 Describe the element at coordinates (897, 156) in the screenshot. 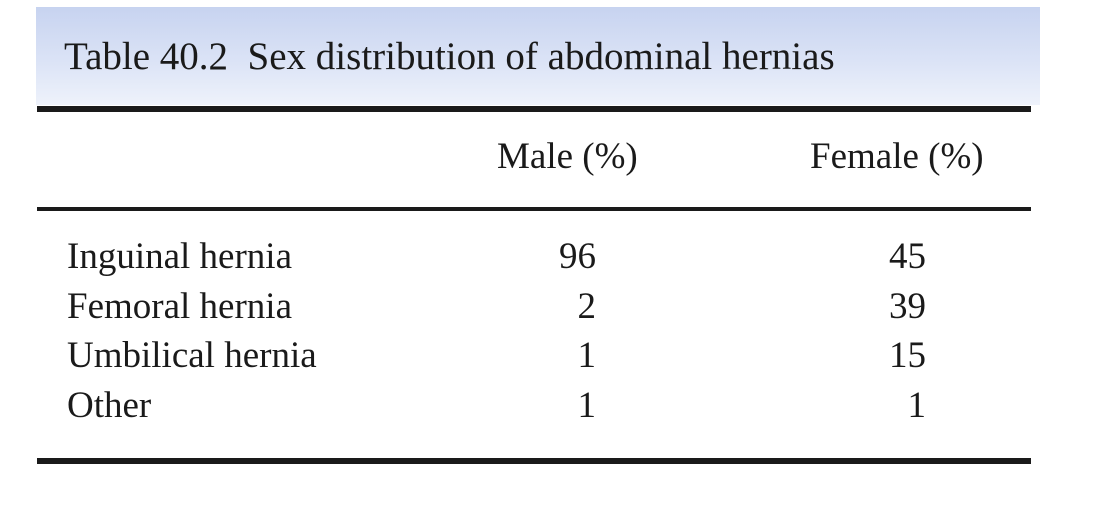

I see `column-header-female: Female (%)` at that location.